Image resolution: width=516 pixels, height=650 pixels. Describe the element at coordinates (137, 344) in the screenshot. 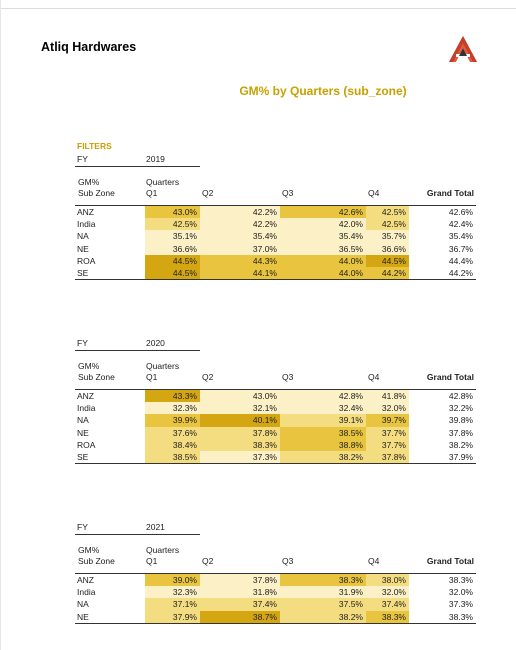

I see `fy-filter: FY 2020` at that location.